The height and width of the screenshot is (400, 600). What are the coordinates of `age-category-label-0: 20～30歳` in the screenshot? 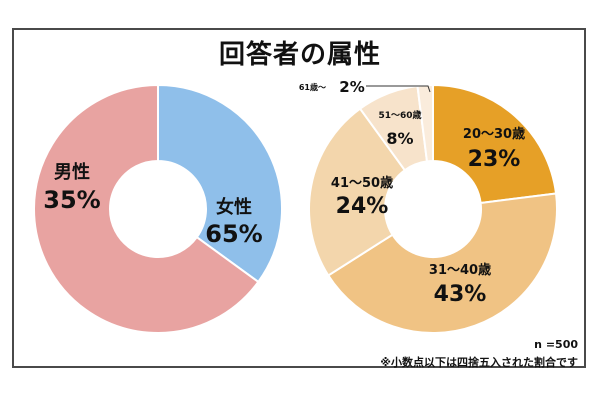 It's located at (494, 134).